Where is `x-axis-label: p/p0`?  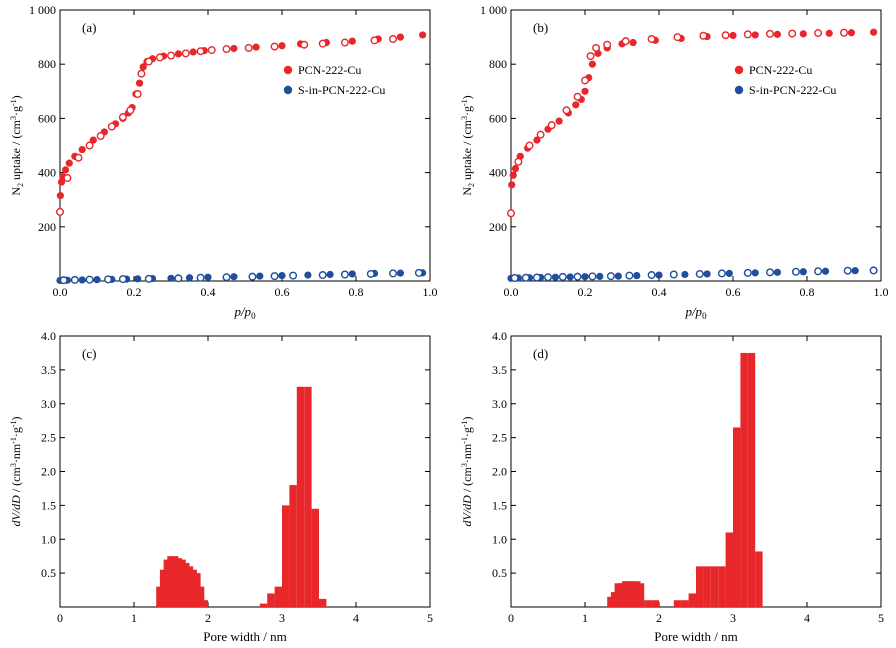
x-axis-label: p/p0 is located at coordinates (244, 312).